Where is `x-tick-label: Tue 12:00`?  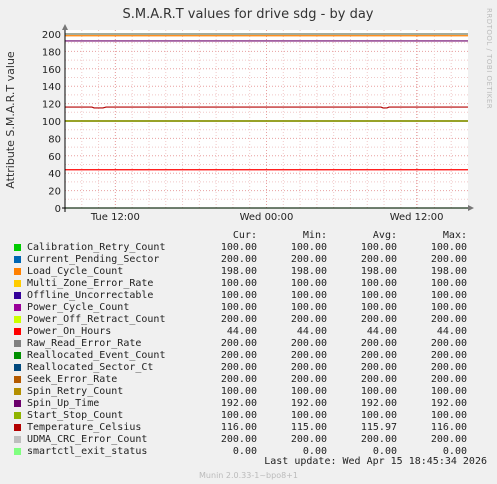
x-tick-label: Tue 12:00 is located at coordinates (115, 217).